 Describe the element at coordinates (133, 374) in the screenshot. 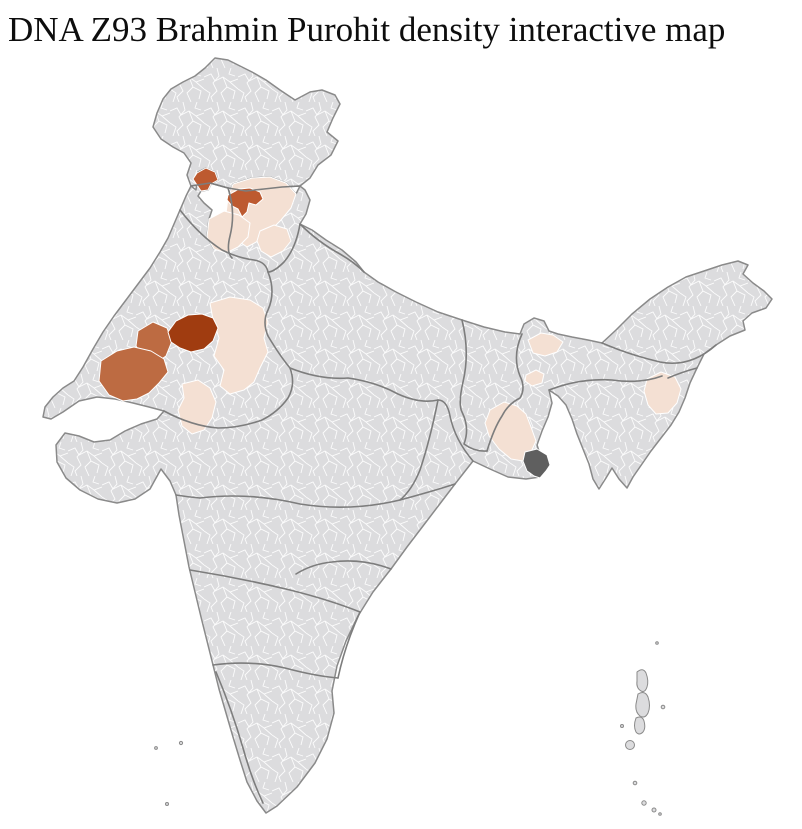

I see `district-northwest-southwest-medium` at that location.